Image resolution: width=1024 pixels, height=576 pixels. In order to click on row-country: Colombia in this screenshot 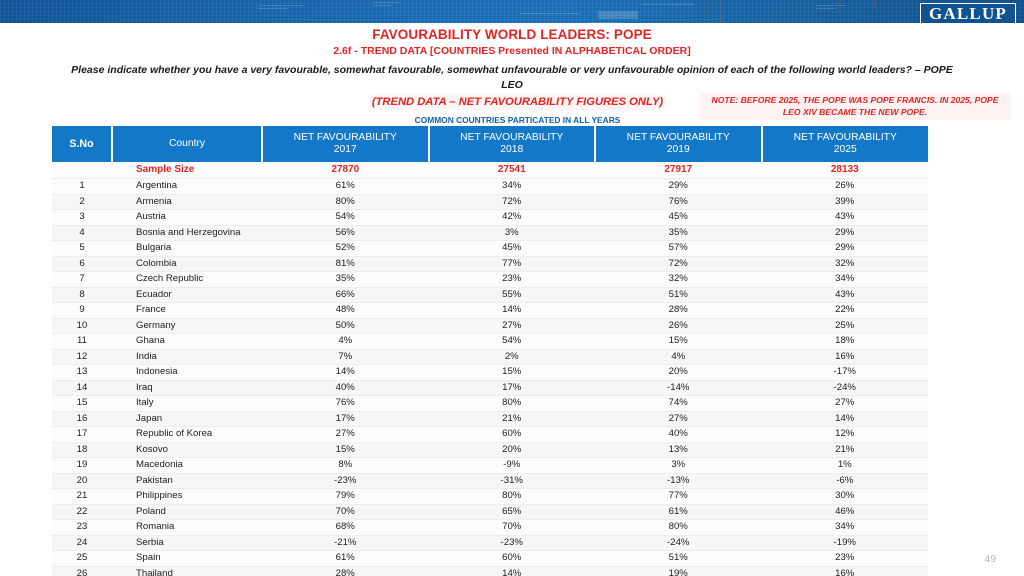, I will do `click(187, 264)`.